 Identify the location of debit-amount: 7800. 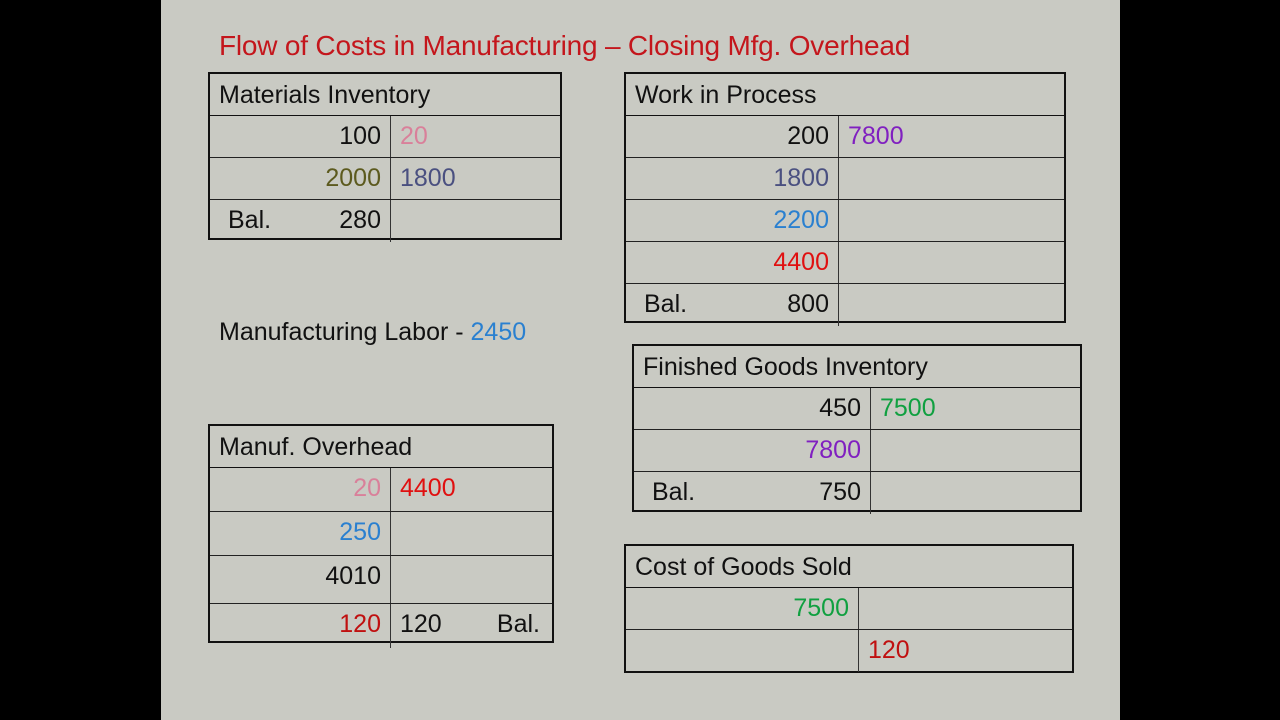
(833, 450).